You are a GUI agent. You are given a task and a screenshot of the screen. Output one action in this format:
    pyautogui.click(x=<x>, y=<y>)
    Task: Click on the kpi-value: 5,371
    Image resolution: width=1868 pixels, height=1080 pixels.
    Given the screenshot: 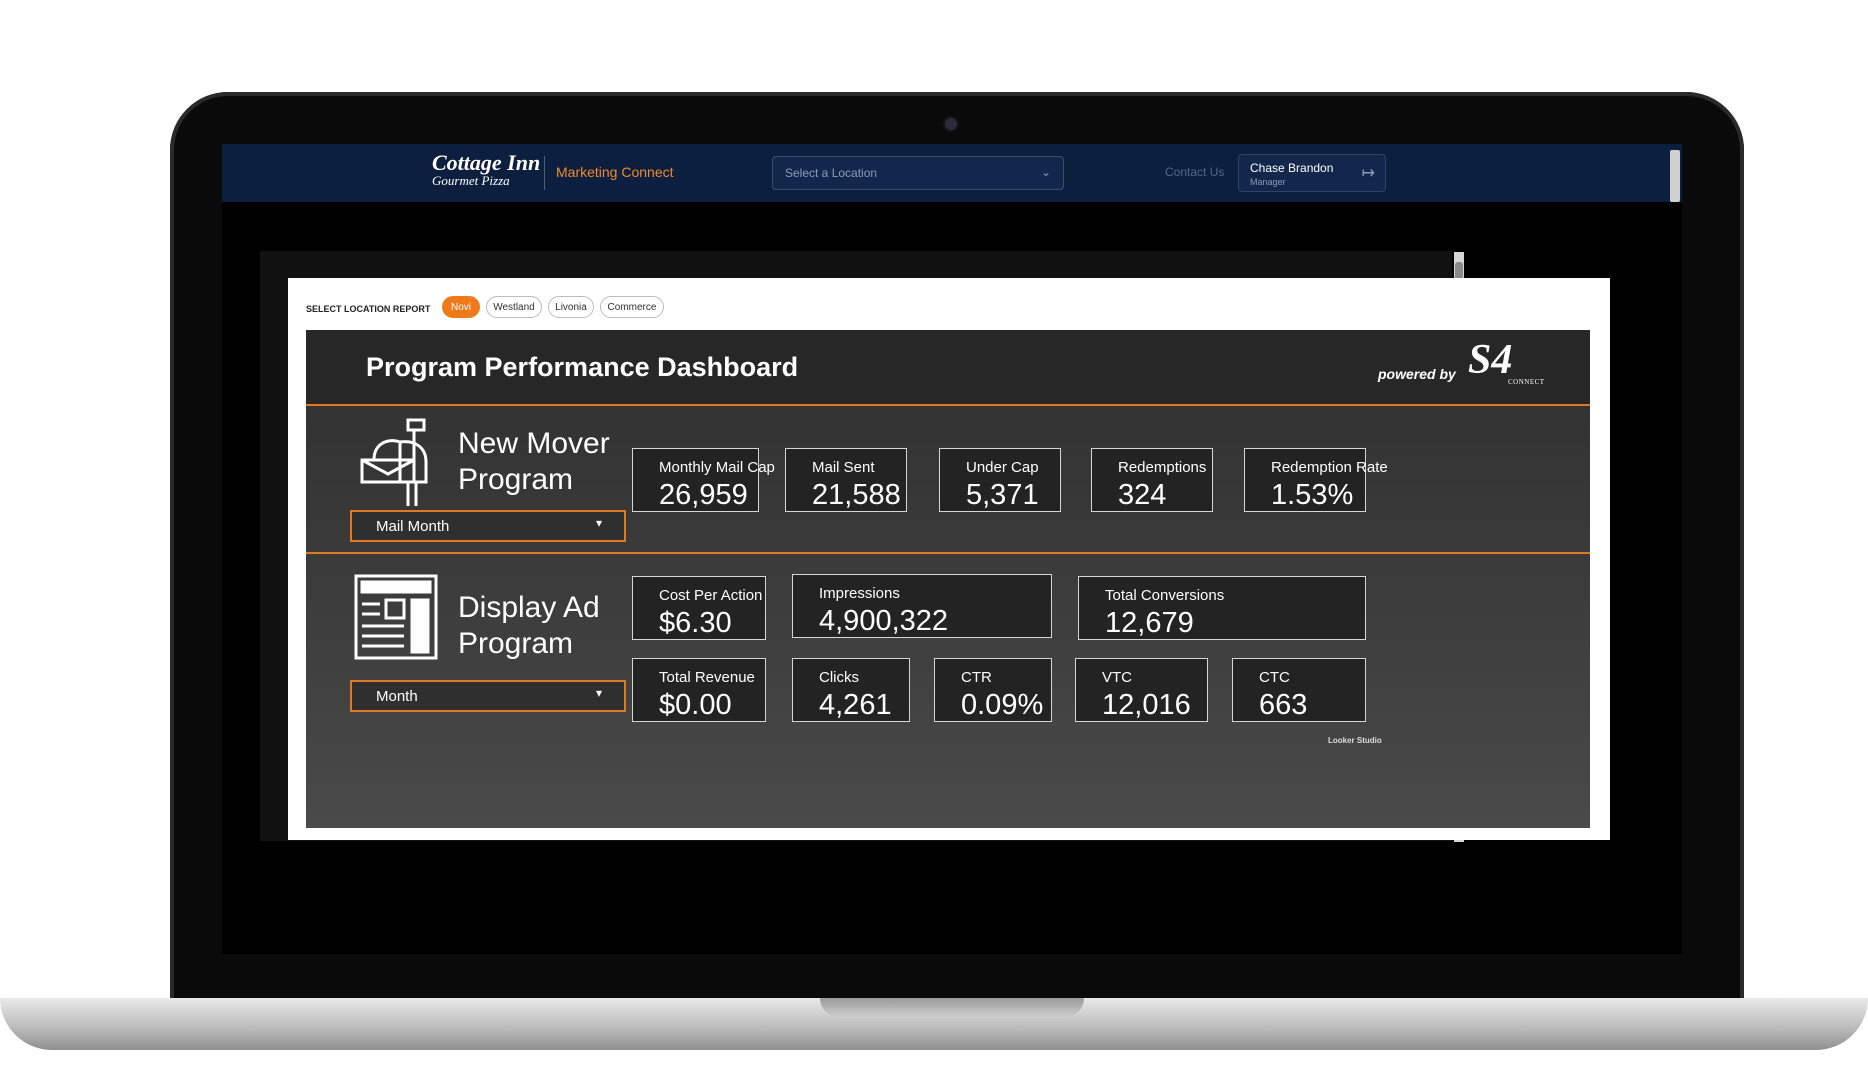 What is the action you would take?
    pyautogui.click(x=1002, y=495)
    